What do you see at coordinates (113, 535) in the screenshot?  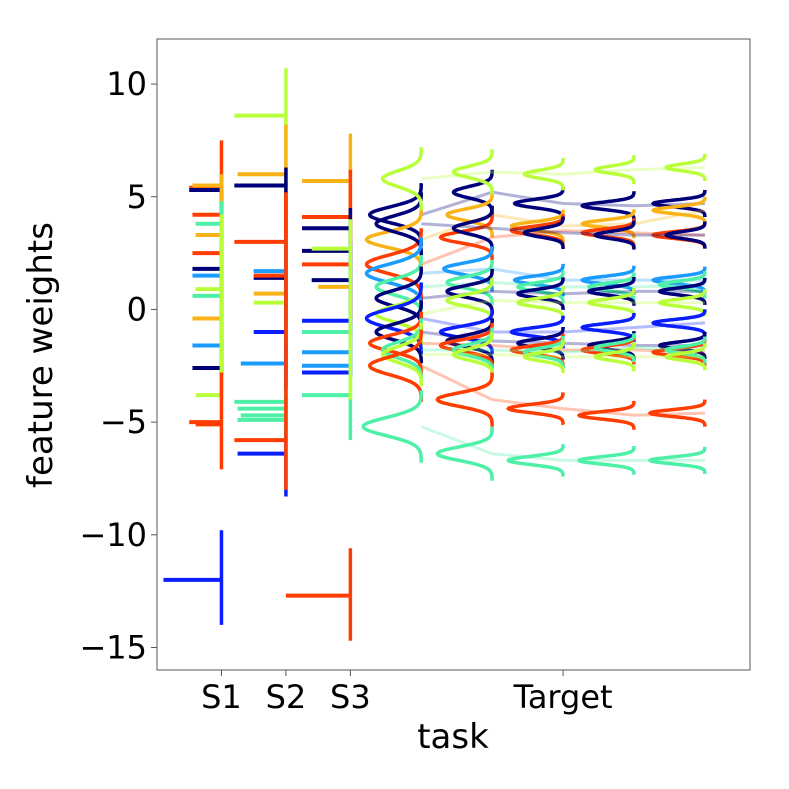 I see `y-tick-label: −10` at bounding box center [113, 535].